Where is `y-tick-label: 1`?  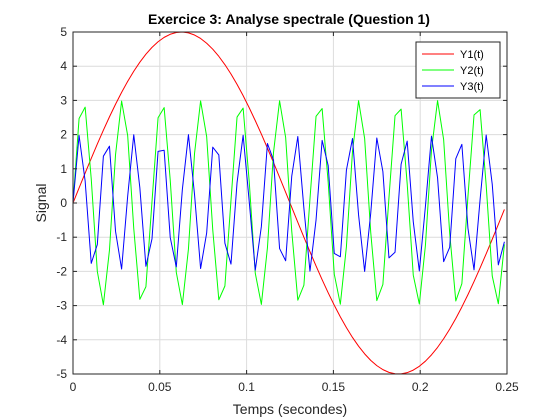 y-tick-label: 1 is located at coordinates (63, 169).